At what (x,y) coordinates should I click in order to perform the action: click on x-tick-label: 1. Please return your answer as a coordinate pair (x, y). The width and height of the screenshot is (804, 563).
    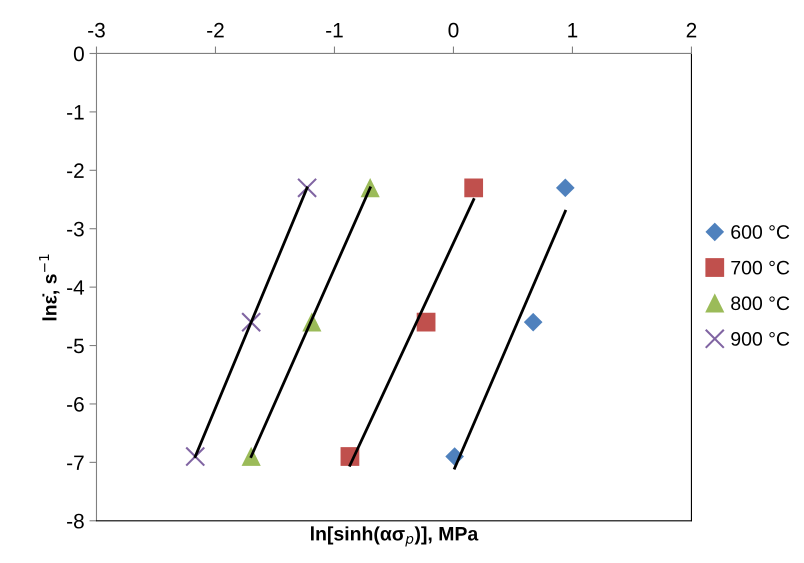
    Looking at the image, I should click on (573, 30).